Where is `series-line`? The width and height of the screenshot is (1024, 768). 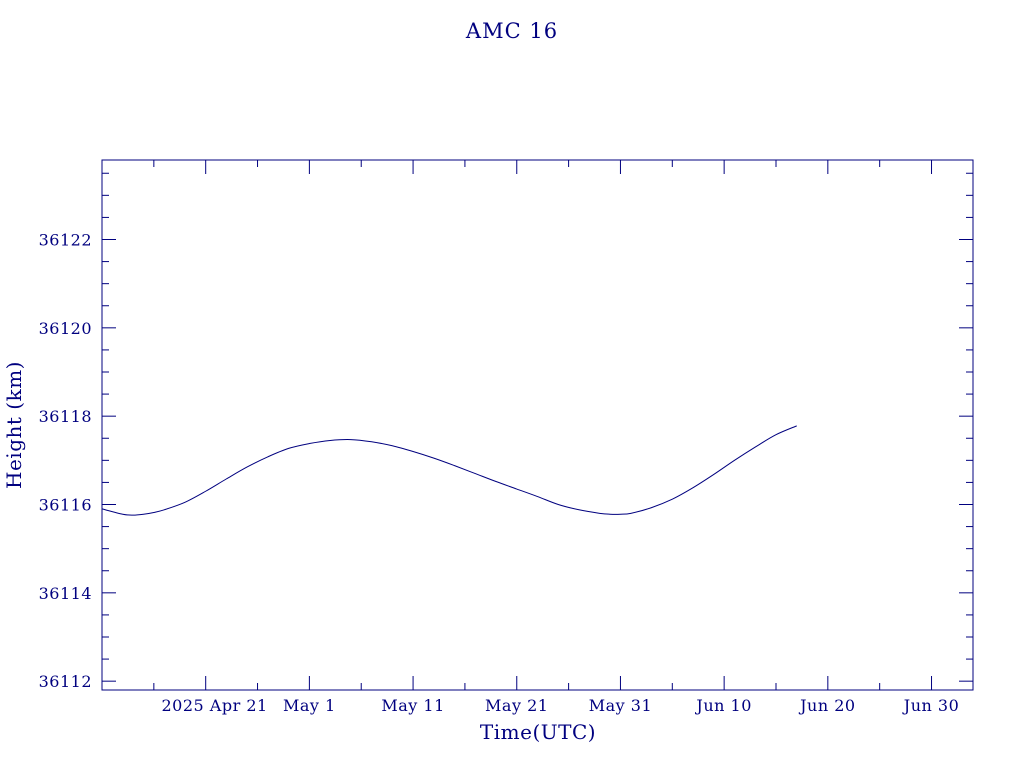
series-line is located at coordinates (449, 470).